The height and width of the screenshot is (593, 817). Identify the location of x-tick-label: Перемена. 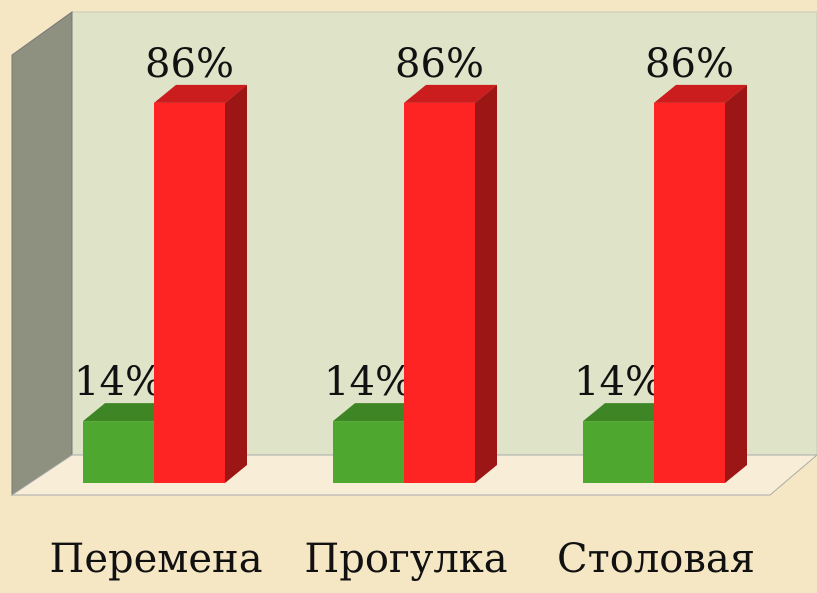
(155, 559).